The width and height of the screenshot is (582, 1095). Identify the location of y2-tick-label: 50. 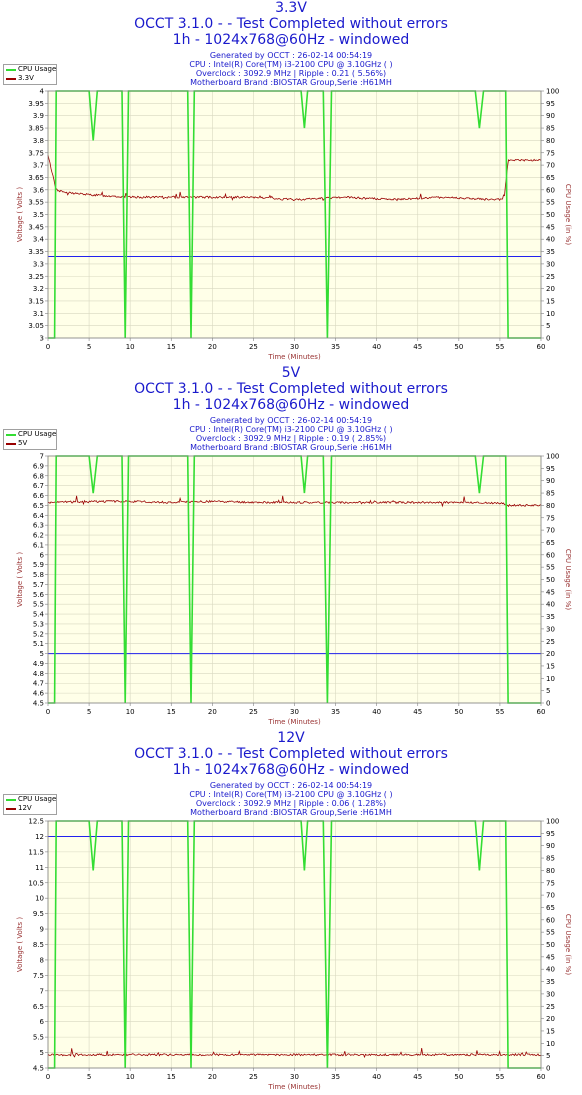
(550, 580).